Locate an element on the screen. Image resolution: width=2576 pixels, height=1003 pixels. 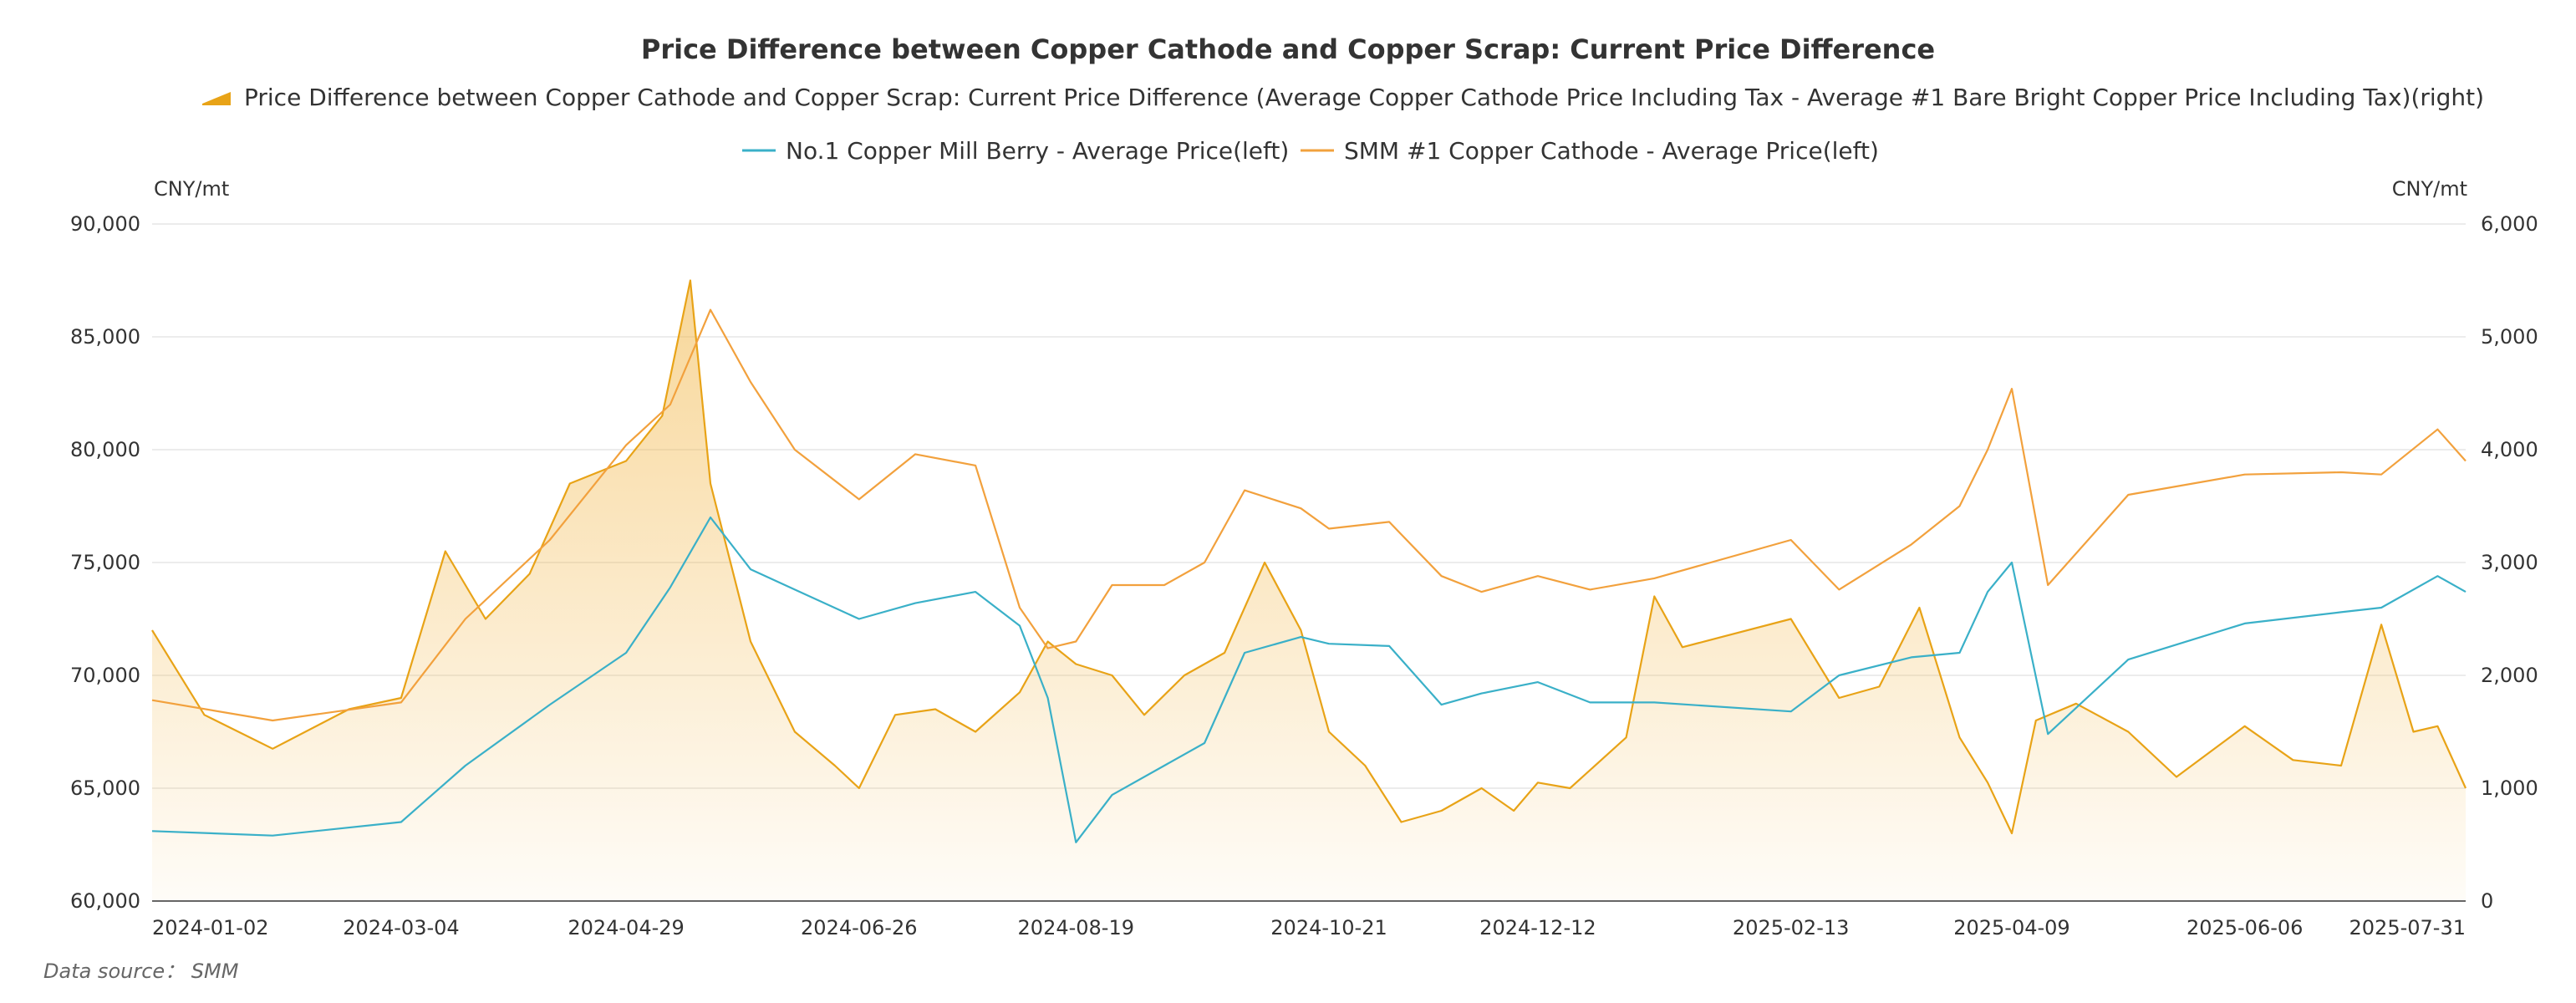
right-axis-unit: CNY/mt is located at coordinates (2429, 189).